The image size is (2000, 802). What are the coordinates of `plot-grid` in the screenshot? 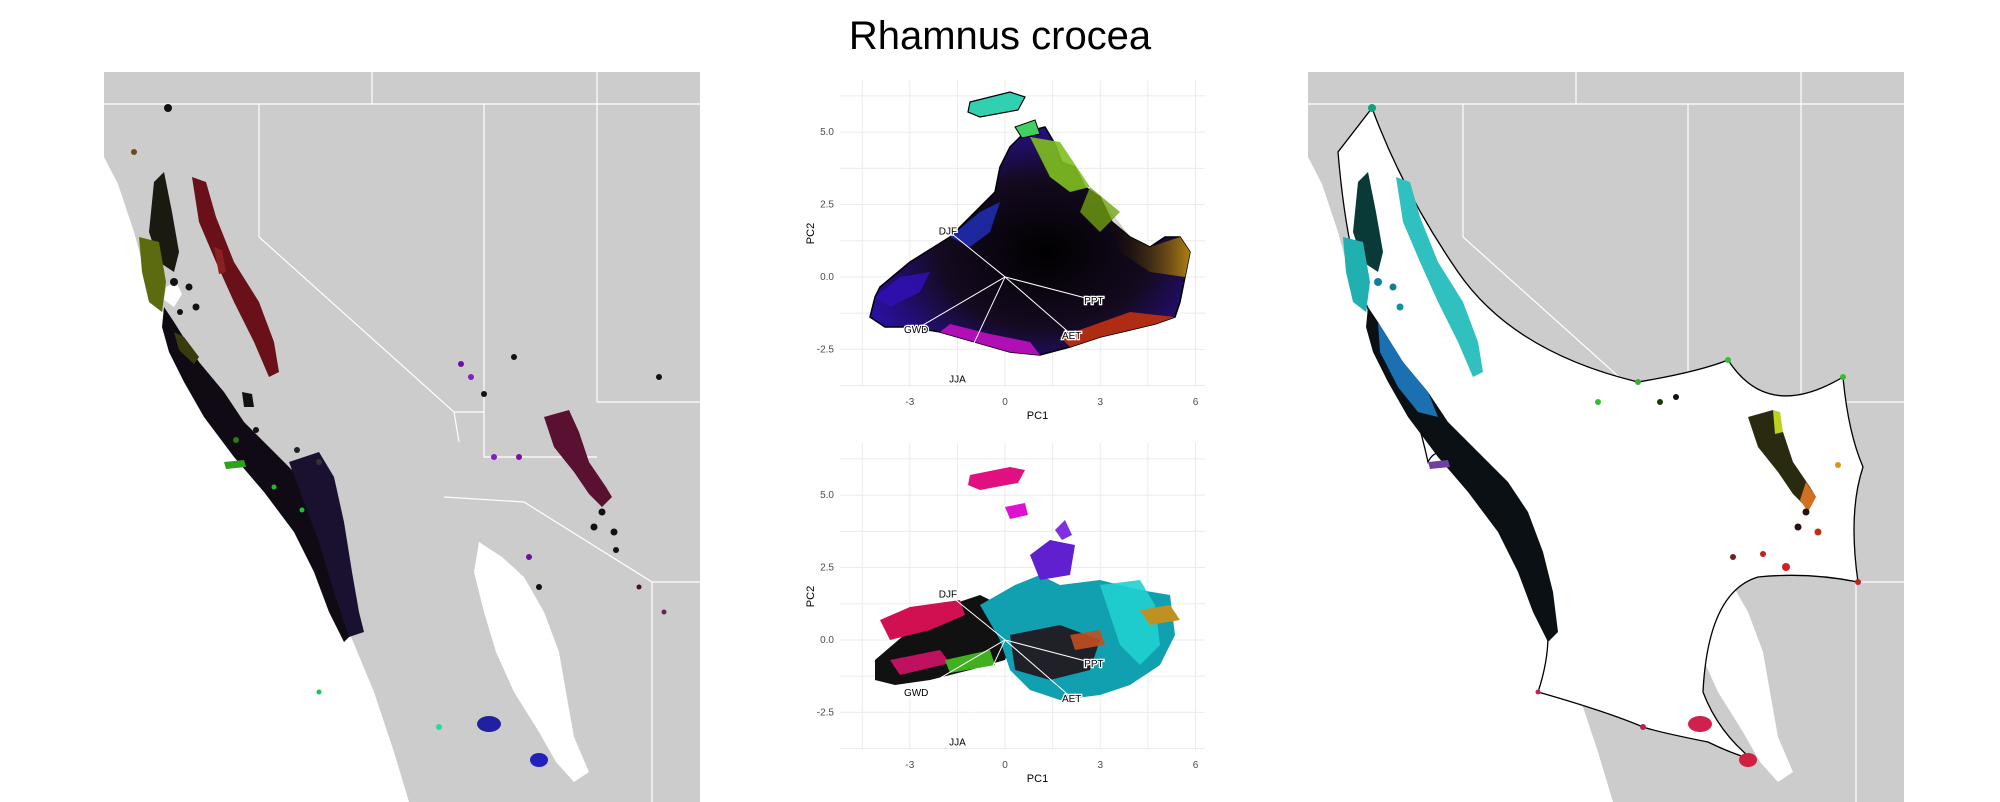 It's located at (1022, 596).